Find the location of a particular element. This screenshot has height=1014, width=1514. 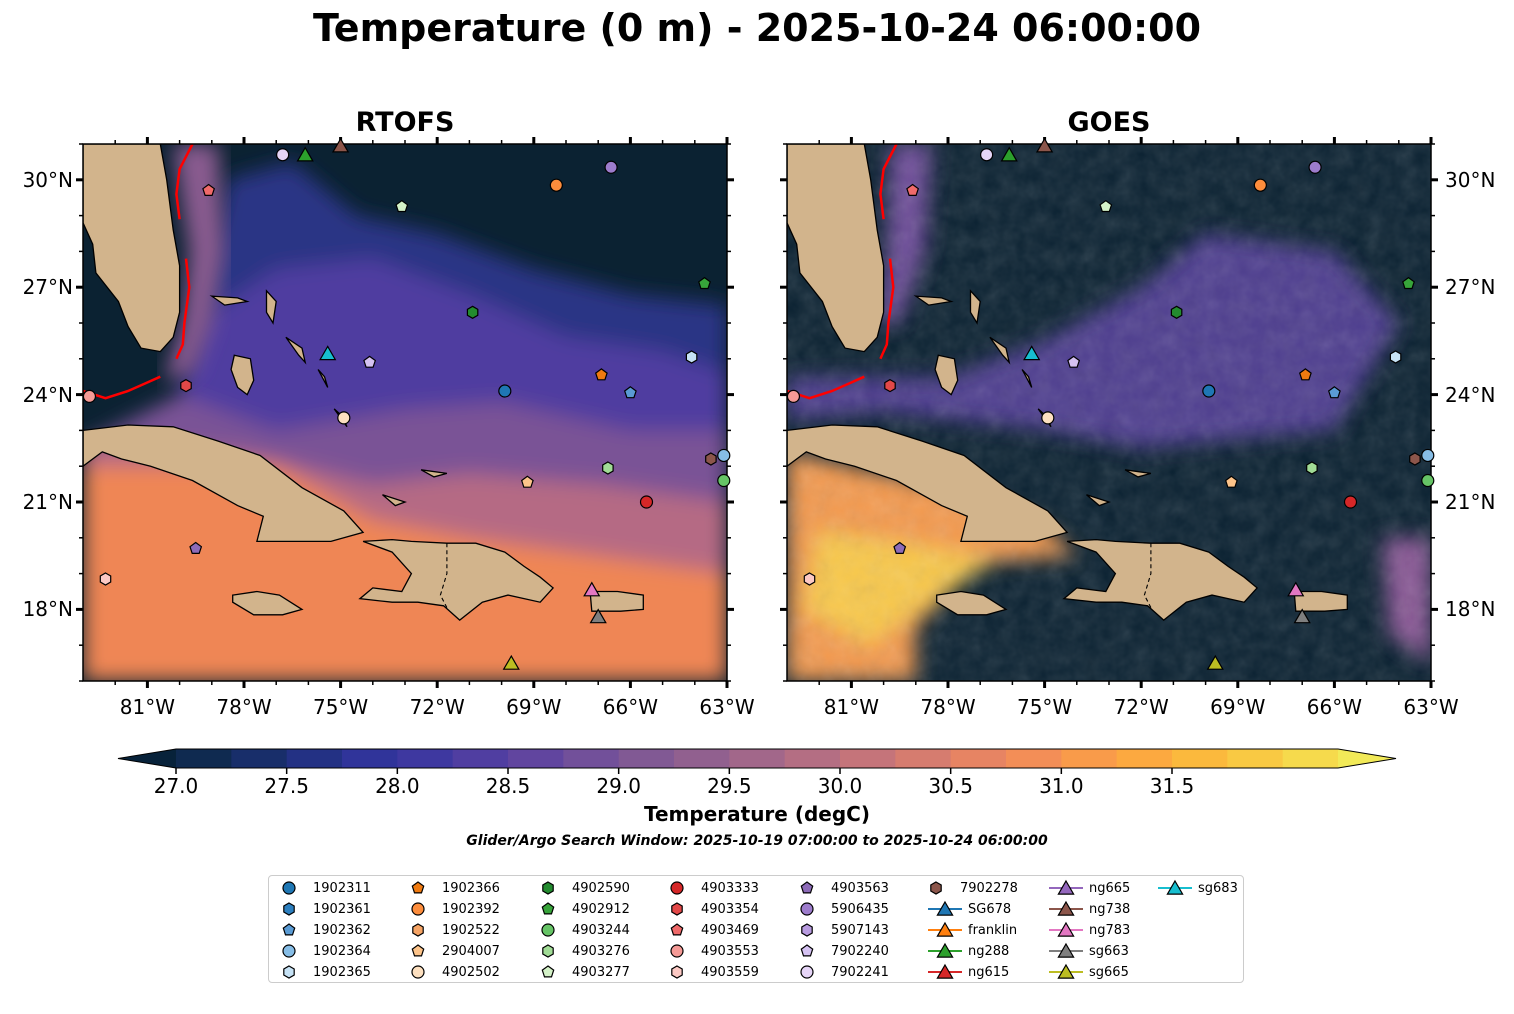

loop-current-front is located at coordinates (122, 387).